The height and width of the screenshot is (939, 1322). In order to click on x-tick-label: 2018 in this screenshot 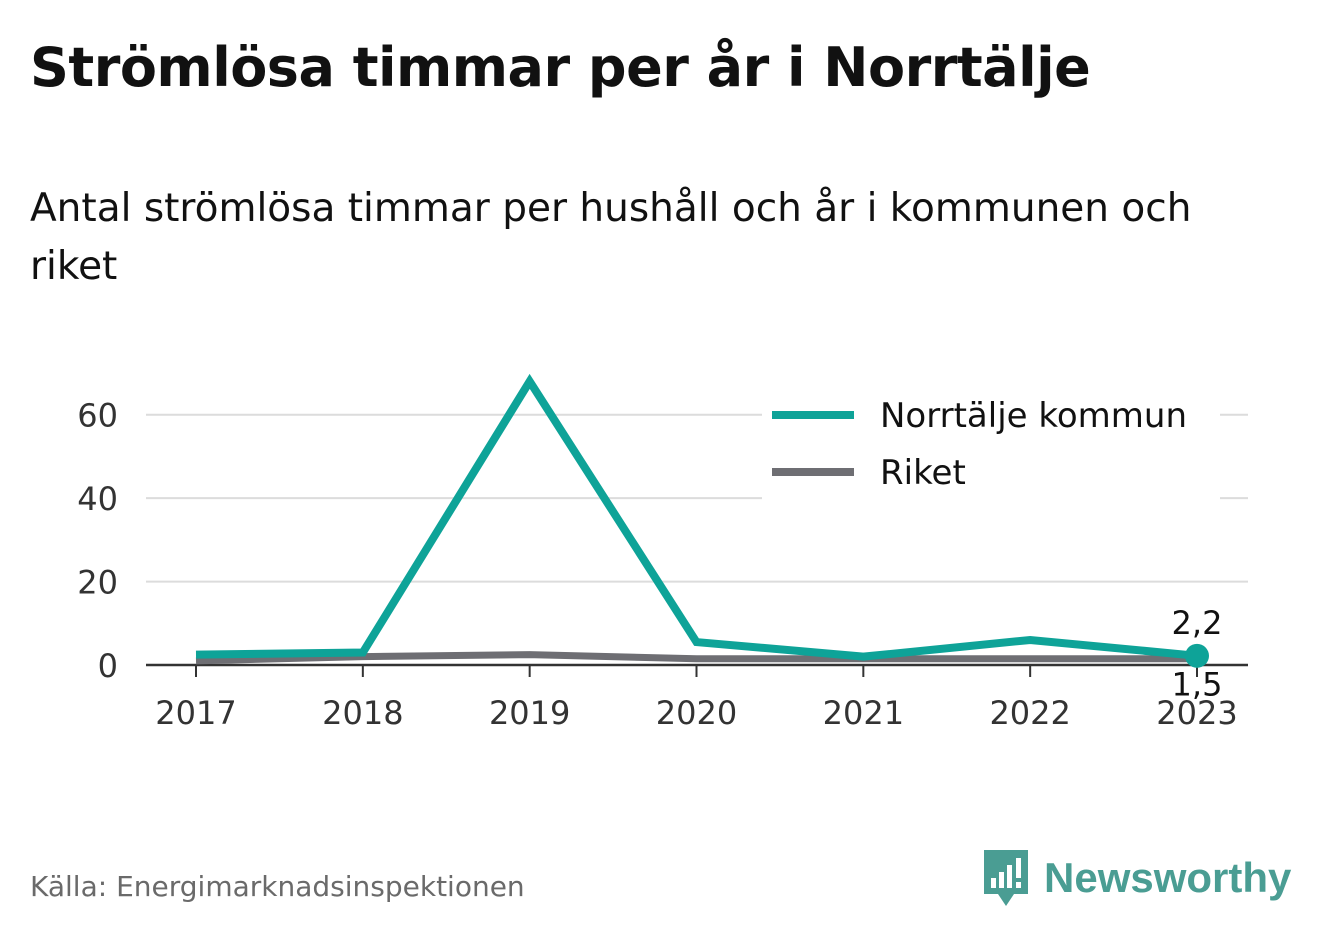, I will do `click(362, 713)`.